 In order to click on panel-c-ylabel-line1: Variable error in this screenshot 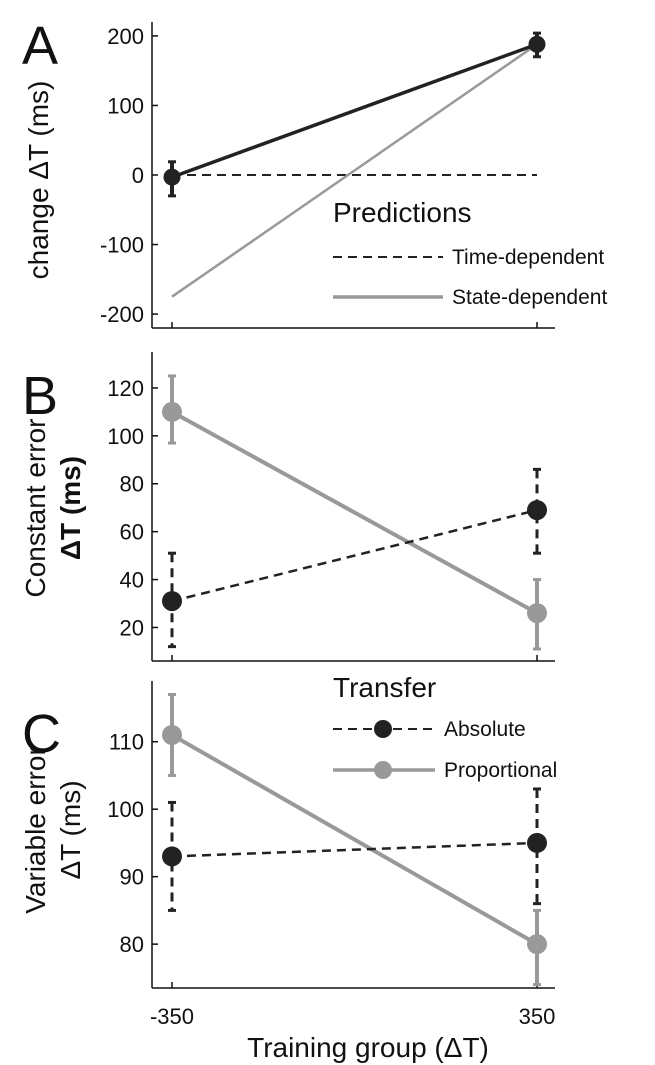, I will do `click(35, 830)`.